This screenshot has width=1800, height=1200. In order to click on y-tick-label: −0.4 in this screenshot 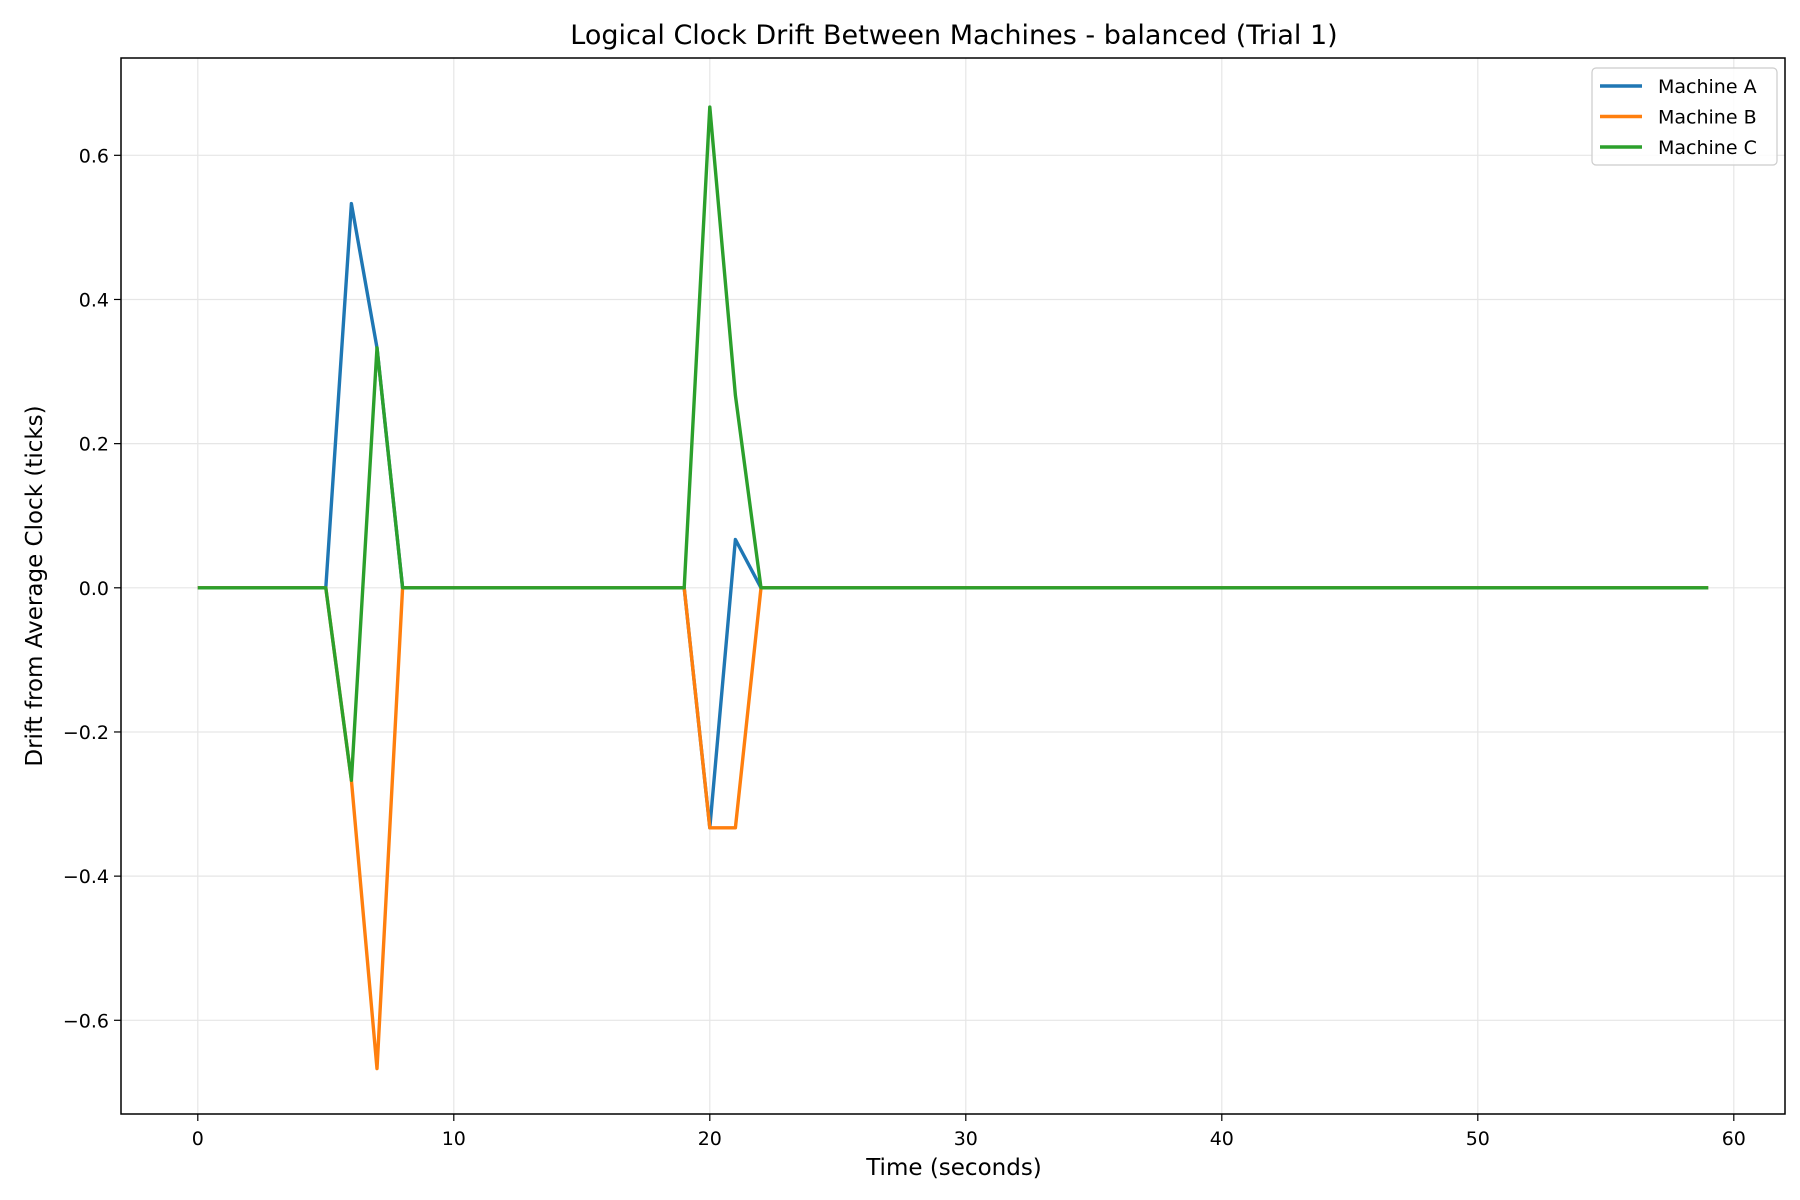, I will do `click(86, 877)`.